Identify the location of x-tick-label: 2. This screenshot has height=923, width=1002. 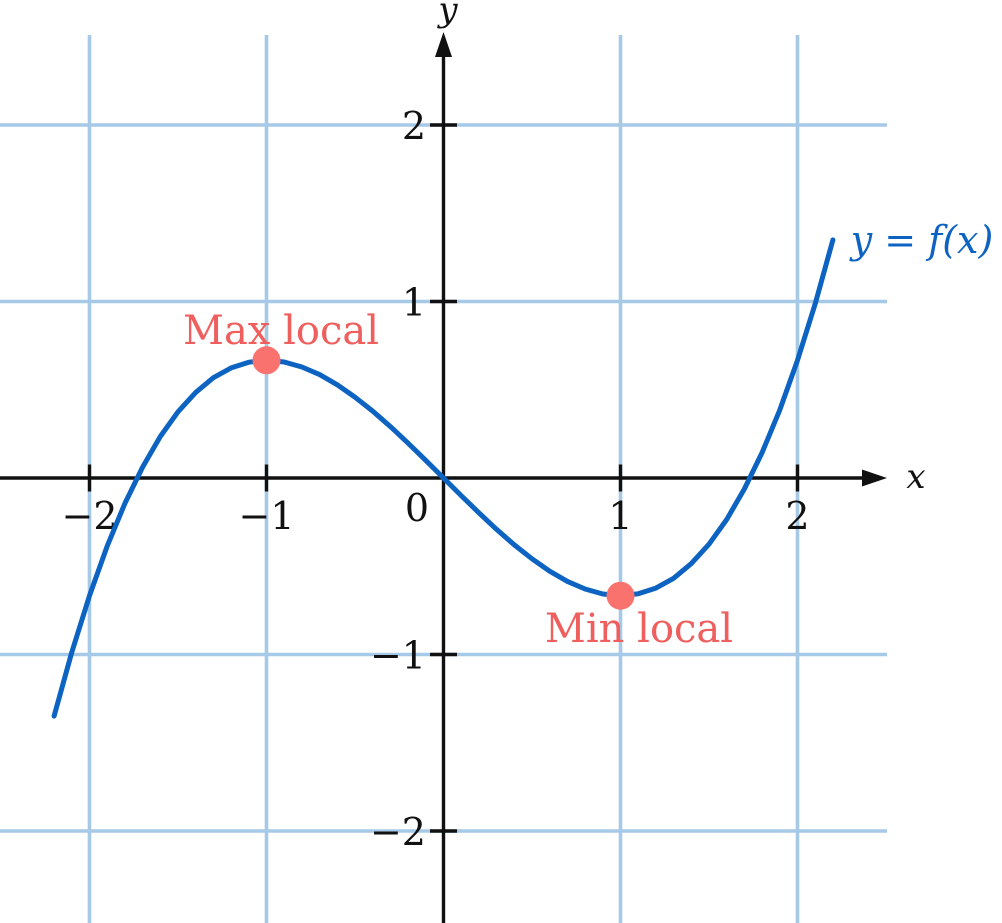
(797, 516).